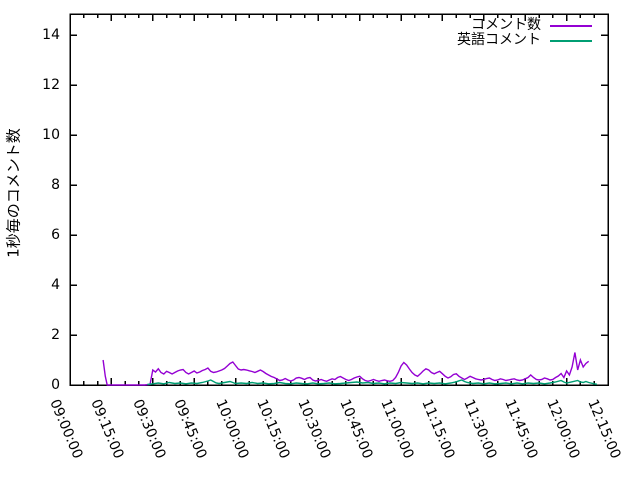  I want to click on legend-item-english-comments: 英語コメント, so click(524, 40).